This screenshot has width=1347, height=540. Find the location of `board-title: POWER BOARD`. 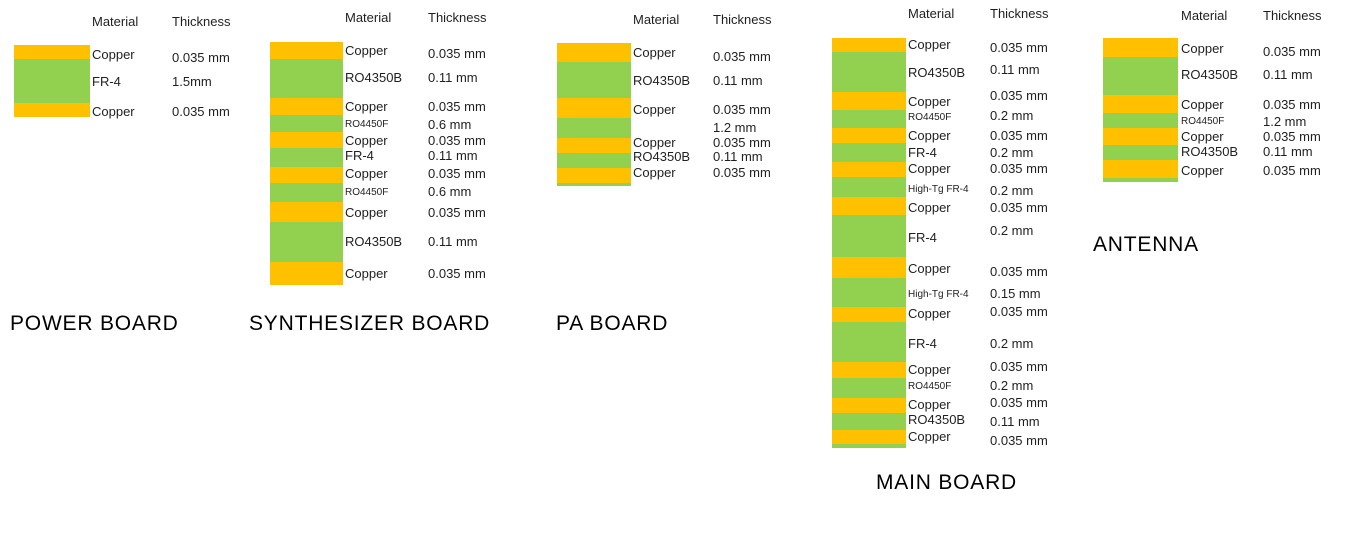

board-title: POWER BOARD is located at coordinates (94, 323).